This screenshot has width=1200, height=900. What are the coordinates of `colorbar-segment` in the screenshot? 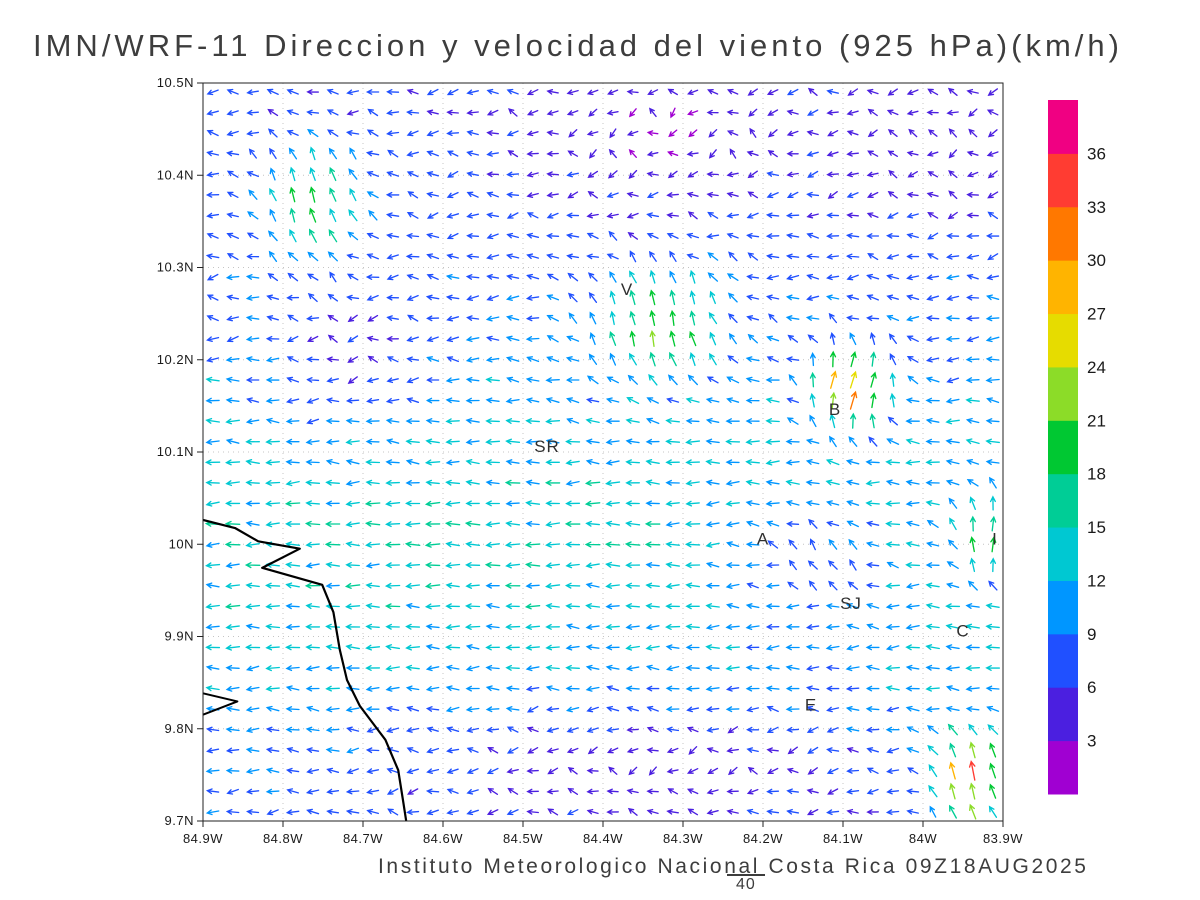 It's located at (1063, 714).